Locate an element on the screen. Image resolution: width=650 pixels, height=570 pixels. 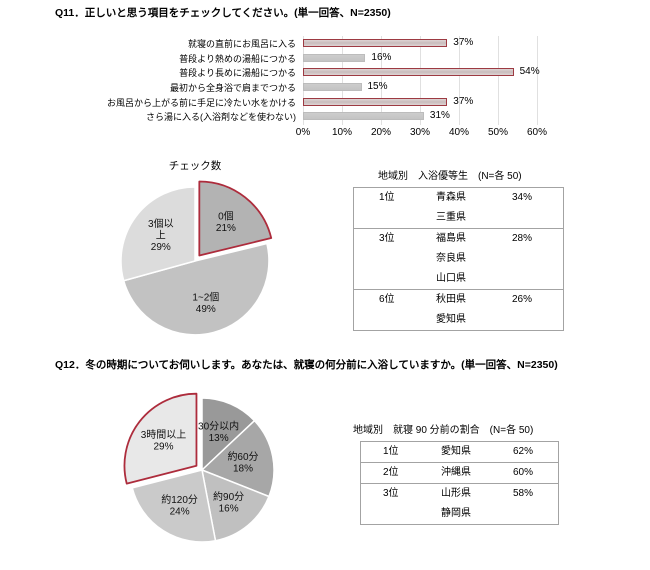
rank-cell: 6位 is located at coordinates (387, 299).